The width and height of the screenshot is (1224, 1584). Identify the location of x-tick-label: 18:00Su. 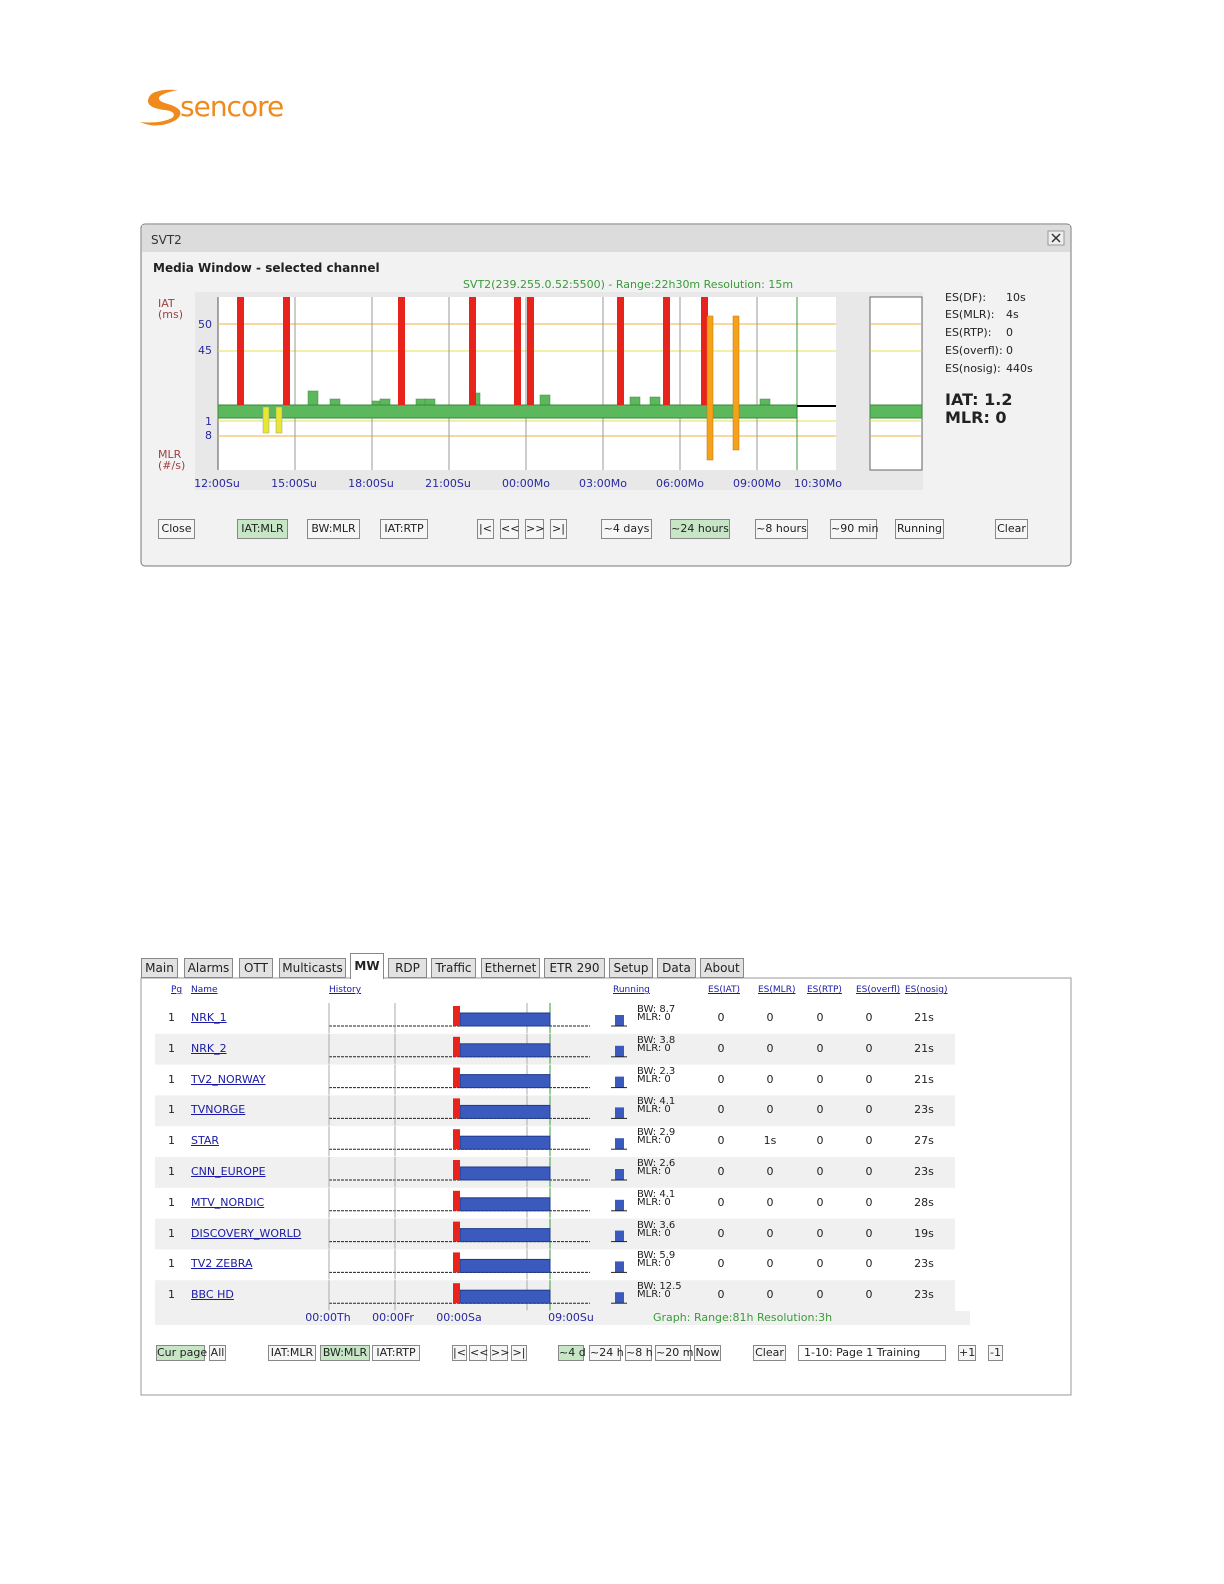
(371, 483).